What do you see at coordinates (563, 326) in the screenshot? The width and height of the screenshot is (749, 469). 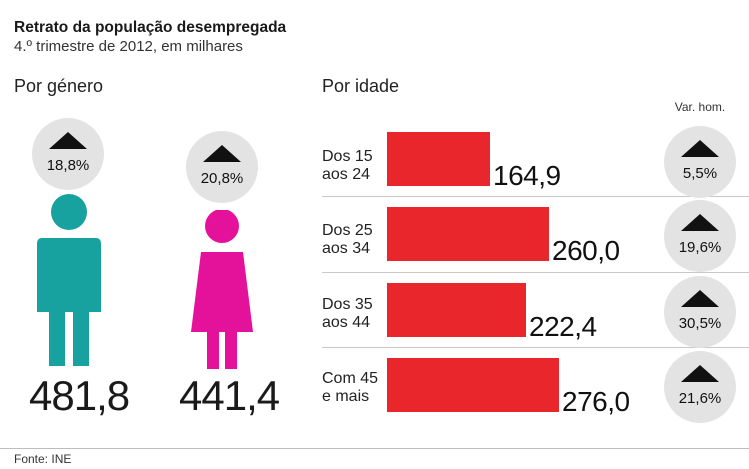 I see `age-bar-value: 222,4` at bounding box center [563, 326].